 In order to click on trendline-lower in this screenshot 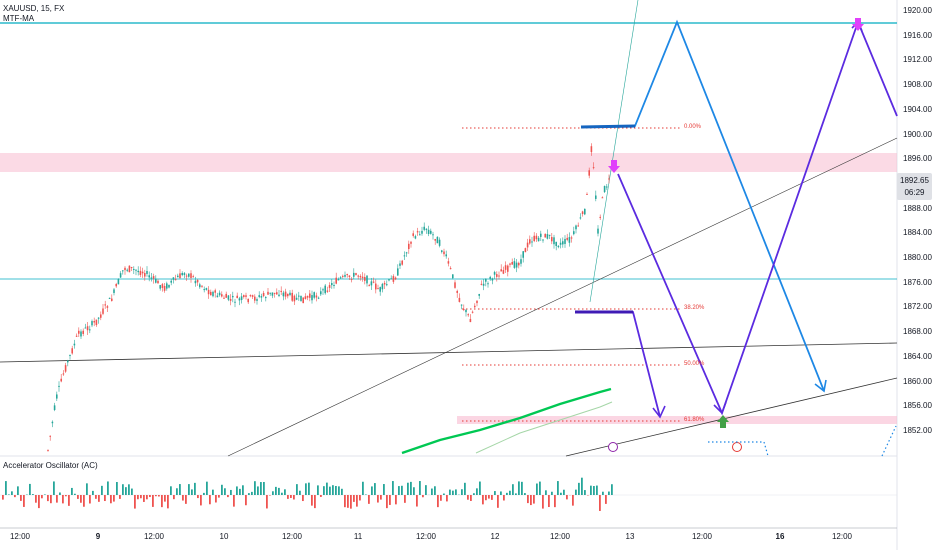, I will do `click(731, 417)`.